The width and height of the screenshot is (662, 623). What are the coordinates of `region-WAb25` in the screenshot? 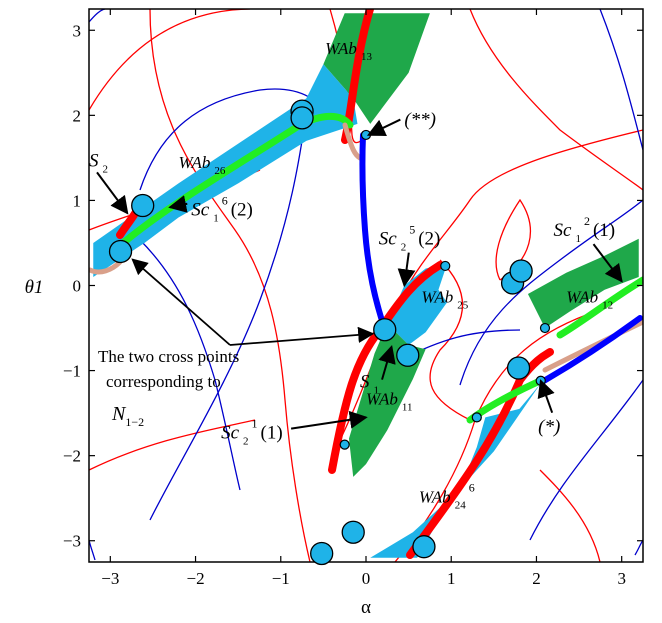 It's located at (417, 305).